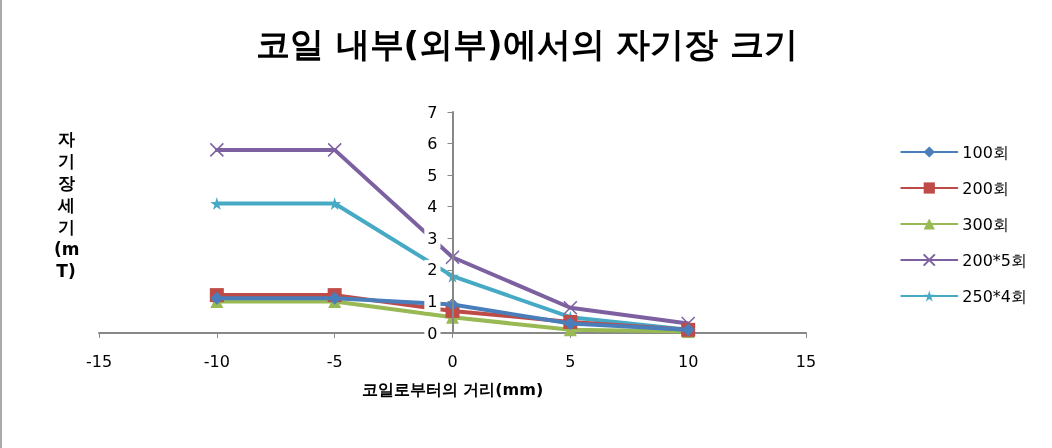 Image resolution: width=1052 pixels, height=448 pixels. Describe the element at coordinates (432, 144) in the screenshot. I see `y-tick-label: 6` at that location.